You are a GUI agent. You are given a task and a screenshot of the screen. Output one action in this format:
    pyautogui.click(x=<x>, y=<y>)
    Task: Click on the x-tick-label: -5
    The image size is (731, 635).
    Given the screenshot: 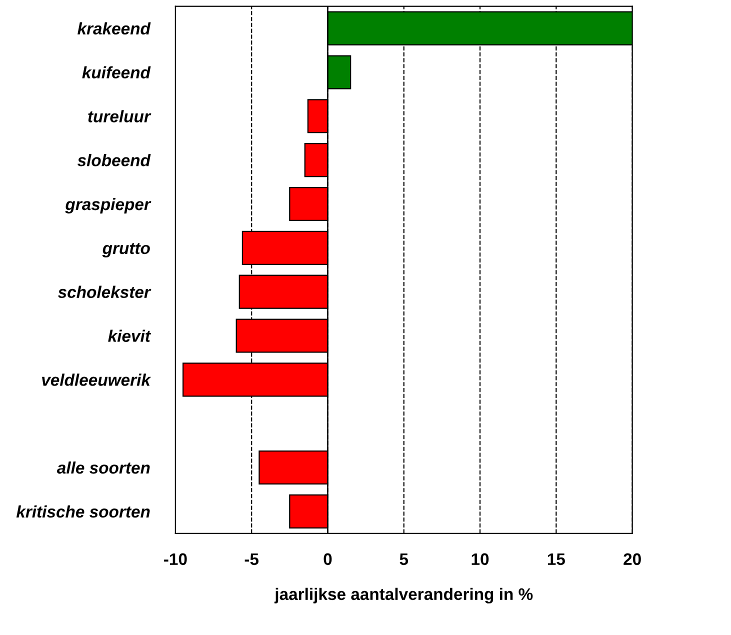 What is the action you would take?
    pyautogui.click(x=251, y=559)
    